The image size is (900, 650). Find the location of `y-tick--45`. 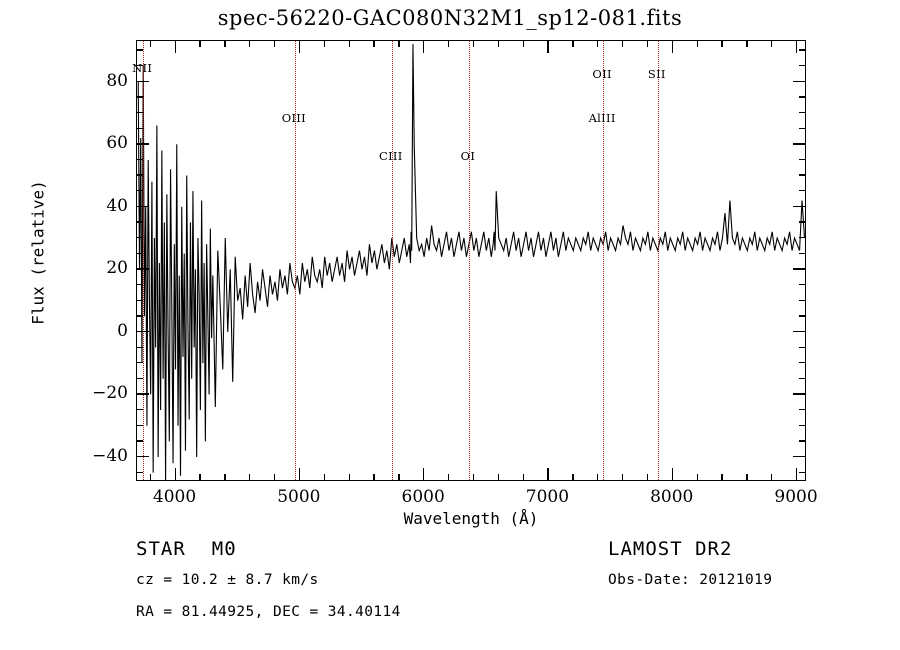

y-tick--45 is located at coordinates (139, 472).